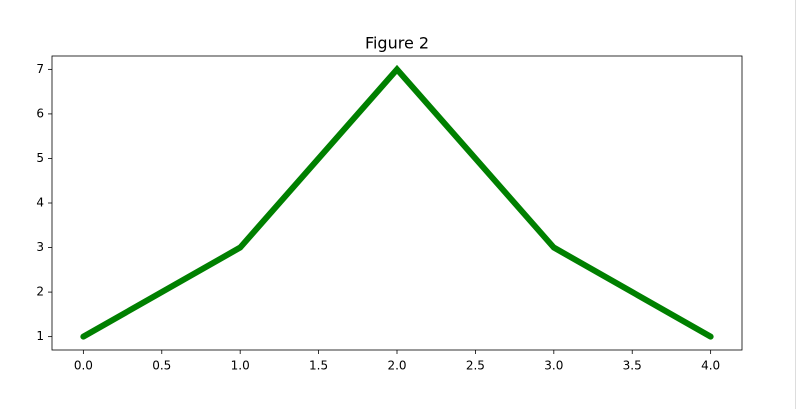  Describe the element at coordinates (83, 366) in the screenshot. I see `x-tick-label: 0.0` at that location.